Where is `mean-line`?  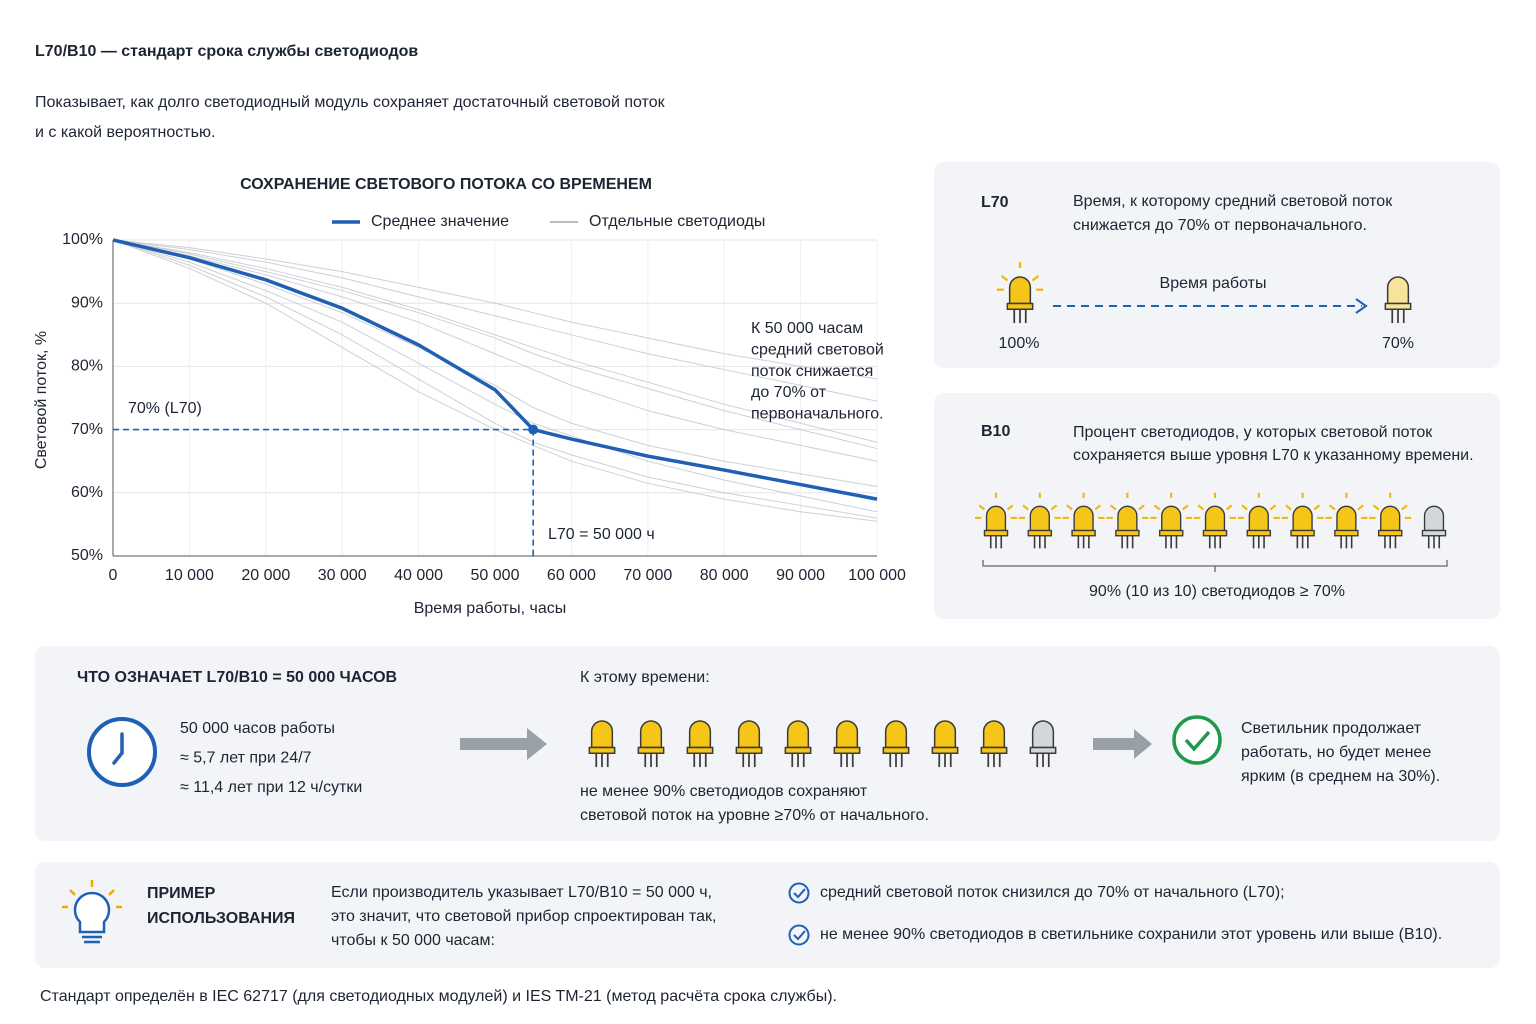
mean-line is located at coordinates (495, 369).